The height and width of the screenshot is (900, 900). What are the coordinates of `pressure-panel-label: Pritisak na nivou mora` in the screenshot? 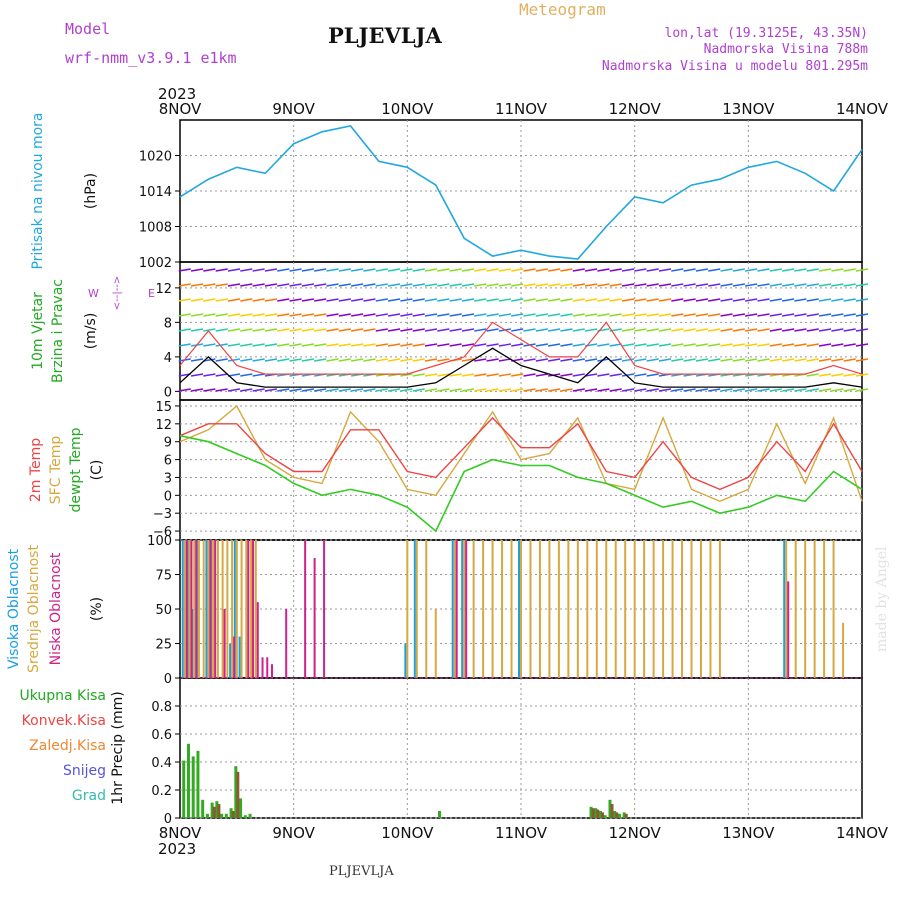 It's located at (38, 190).